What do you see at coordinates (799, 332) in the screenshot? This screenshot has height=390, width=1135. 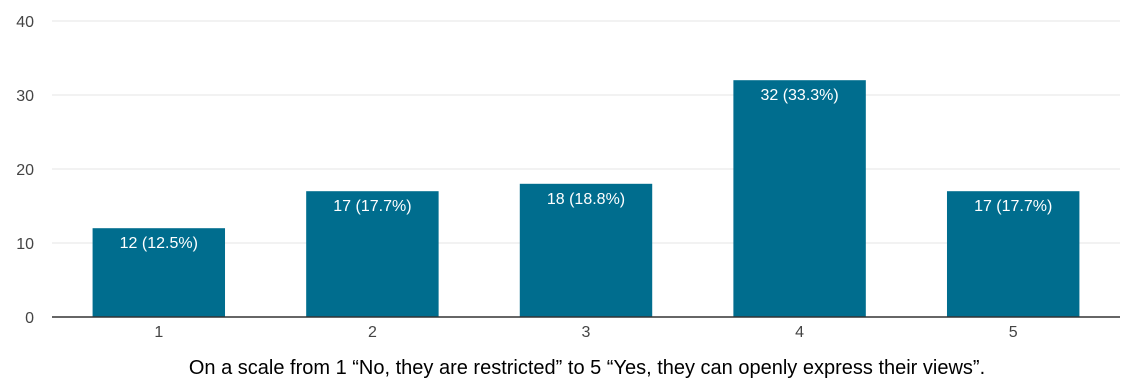 I see `x-tick-label: 4` at bounding box center [799, 332].